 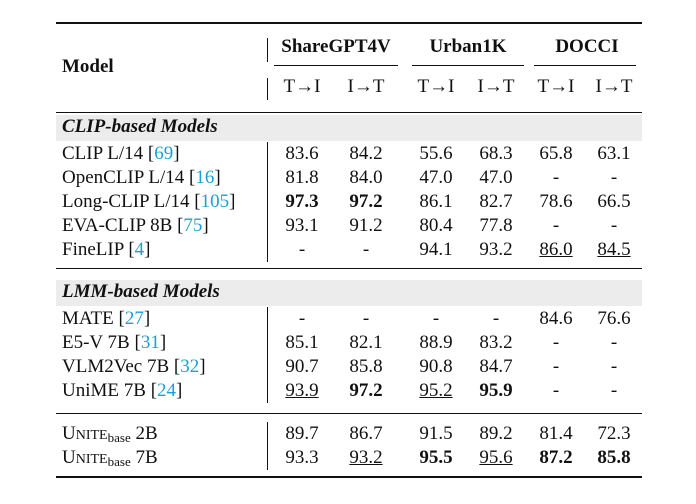 What do you see at coordinates (336, 46) in the screenshot?
I see `group-header-sharegpt4v: ShareGPT4V` at bounding box center [336, 46].